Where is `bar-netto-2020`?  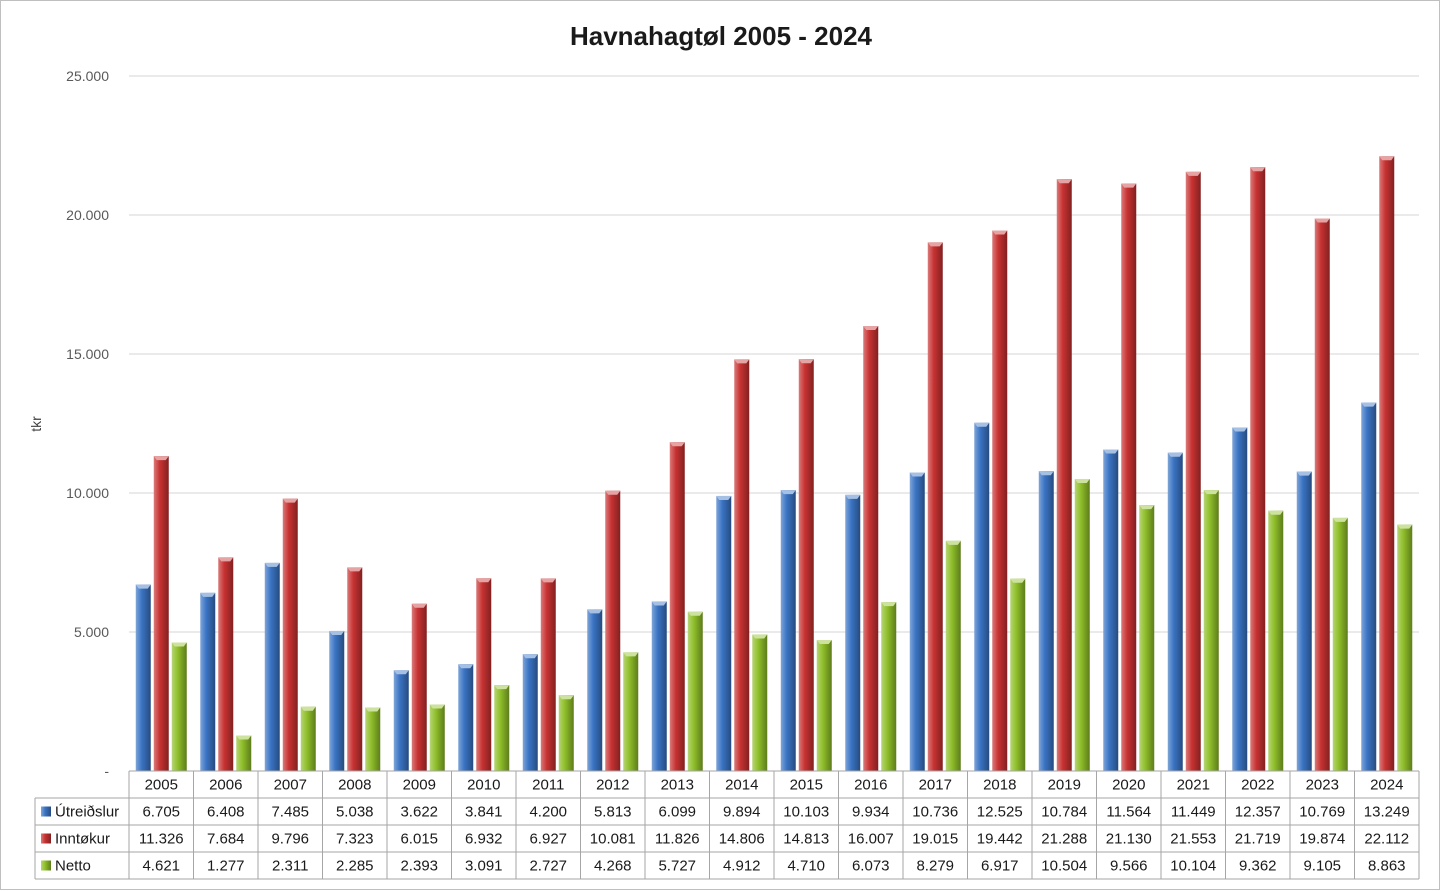 bar-netto-2020 is located at coordinates (1147, 638).